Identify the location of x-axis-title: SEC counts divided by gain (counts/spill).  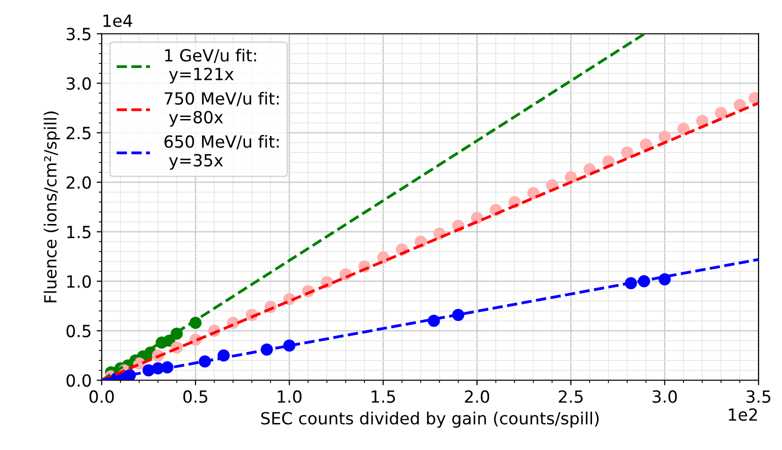
(430, 420).